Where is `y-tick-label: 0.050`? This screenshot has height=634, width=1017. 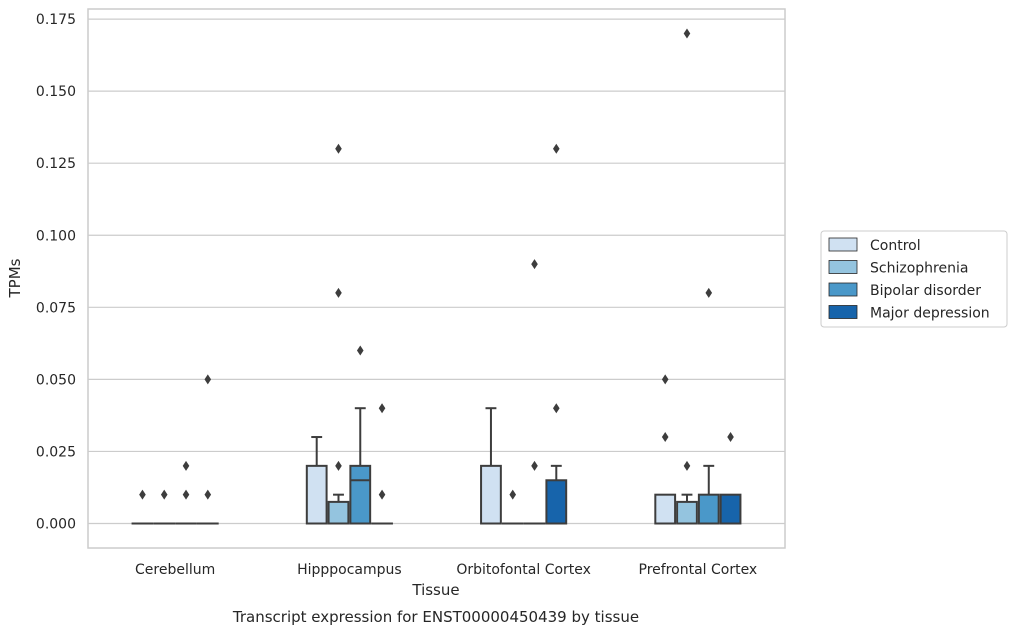
y-tick-label: 0.050 is located at coordinates (56, 380).